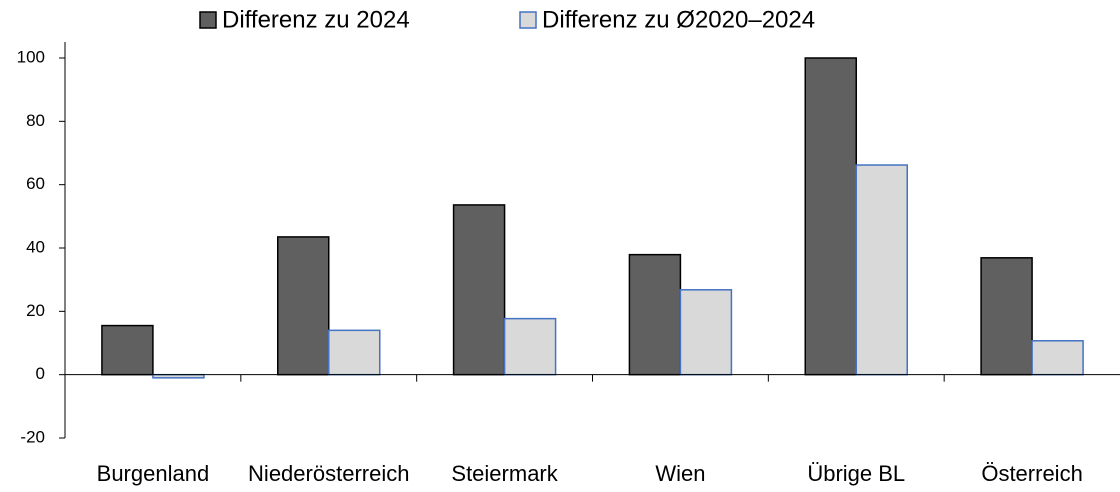 This screenshot has width=1120, height=492. What do you see at coordinates (856, 473) in the screenshot?
I see `x-tick-label: Übrige BL` at bounding box center [856, 473].